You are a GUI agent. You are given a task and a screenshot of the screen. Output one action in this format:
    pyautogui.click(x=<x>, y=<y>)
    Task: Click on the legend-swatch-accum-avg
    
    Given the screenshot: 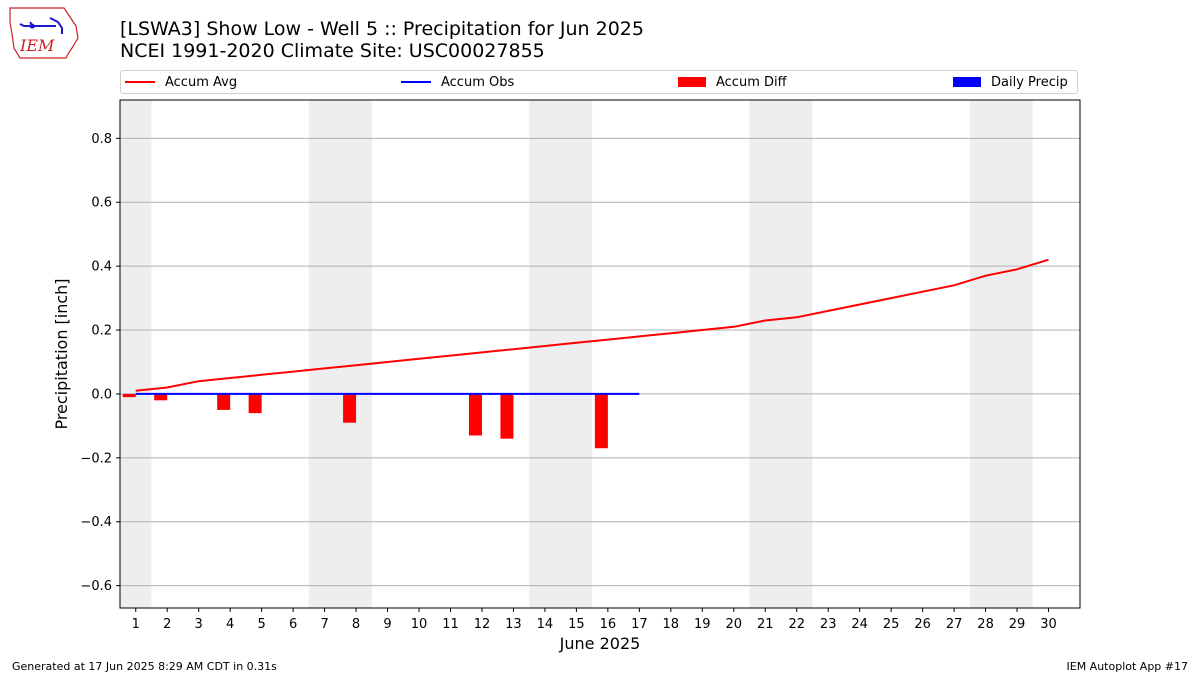 What is the action you would take?
    pyautogui.click(x=140, y=82)
    